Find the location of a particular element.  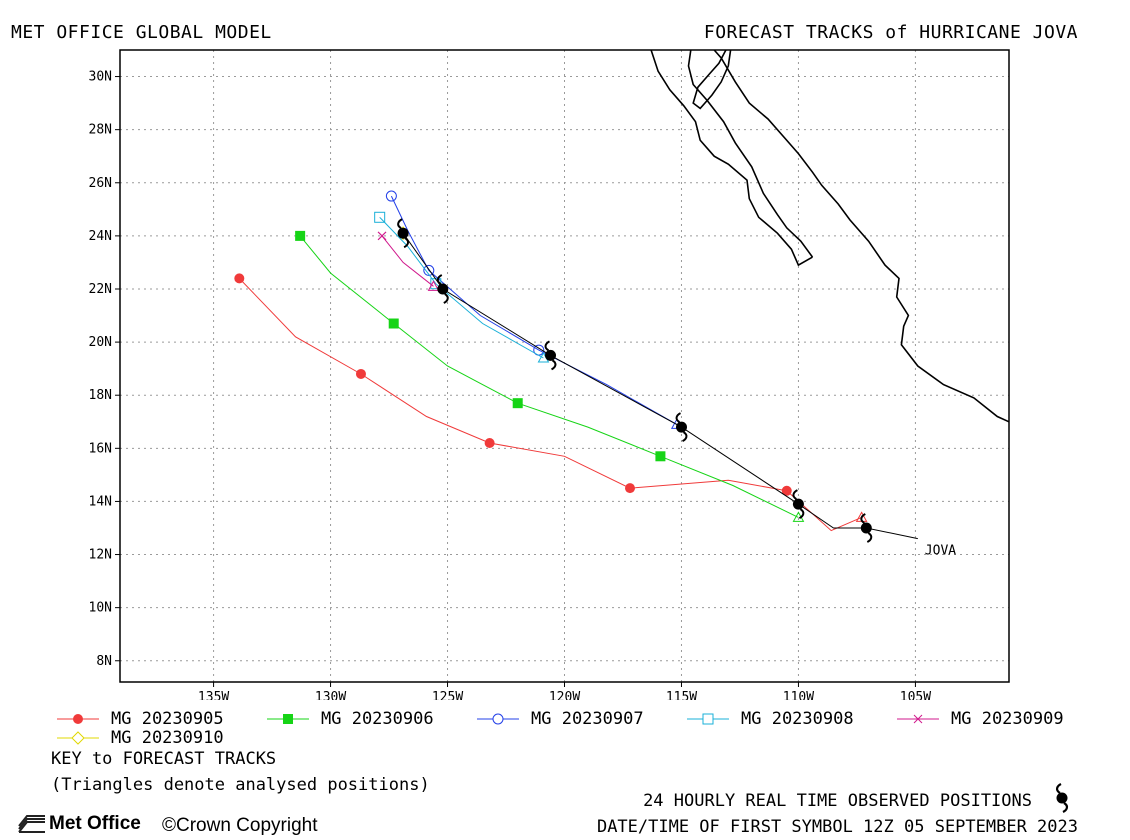

track-marker-cross is located at coordinates (382, 236).